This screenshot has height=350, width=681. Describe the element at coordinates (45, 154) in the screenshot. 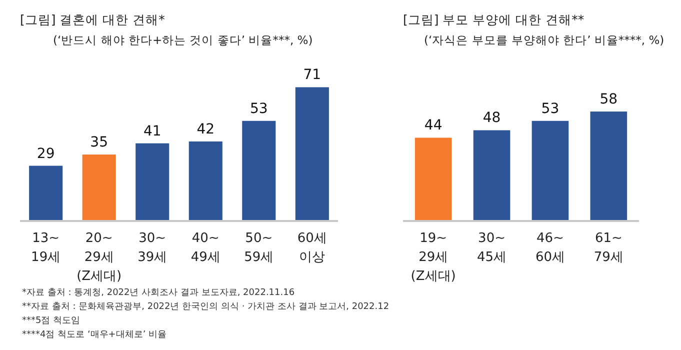

I see `data-label: 29` at that location.